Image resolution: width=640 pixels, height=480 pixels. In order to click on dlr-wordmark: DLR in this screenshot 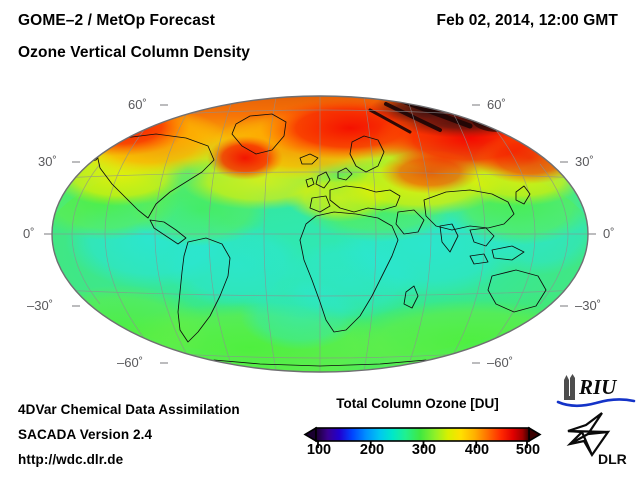, I will do `click(612, 459)`.